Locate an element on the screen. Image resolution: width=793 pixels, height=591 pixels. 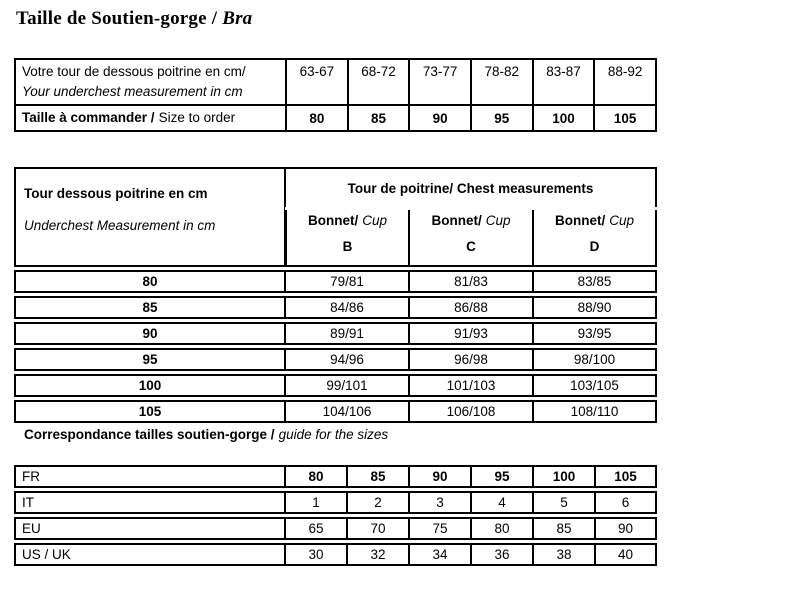
page-title-en: Bra is located at coordinates (237, 18).